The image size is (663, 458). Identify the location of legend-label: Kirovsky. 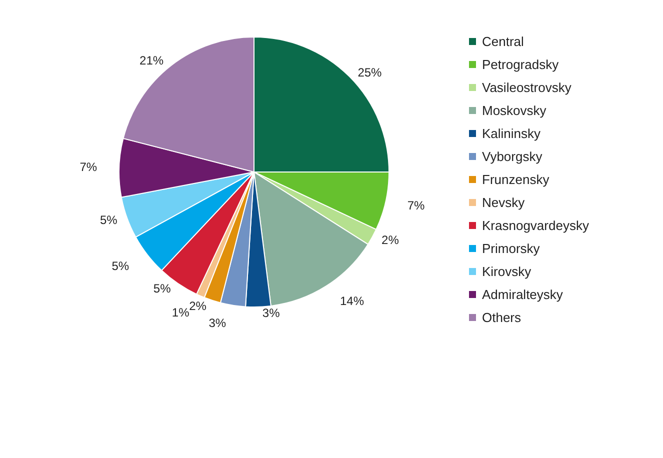
(507, 271).